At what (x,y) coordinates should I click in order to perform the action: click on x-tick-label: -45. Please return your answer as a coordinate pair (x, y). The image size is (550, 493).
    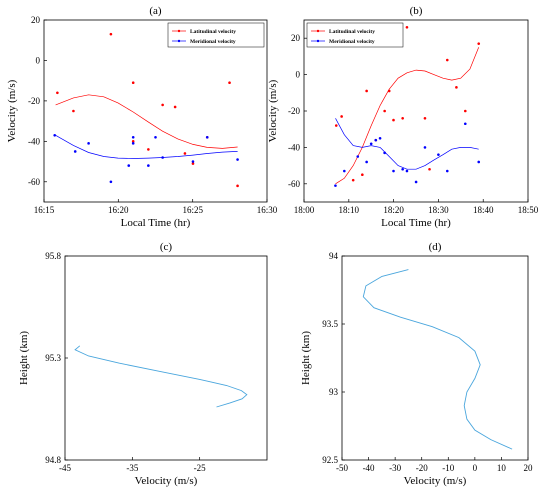
    Looking at the image, I should click on (65, 468).